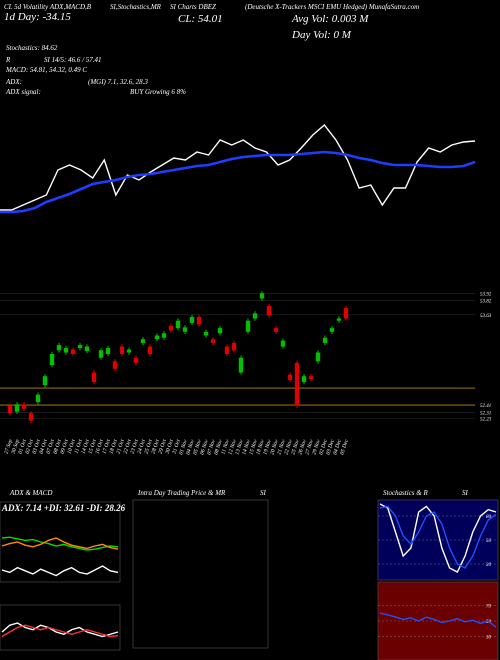 This screenshot has height=660, width=500. What do you see at coordinates (489, 606) in the screenshot?
I see `y-tick-label: 70` at bounding box center [489, 606].